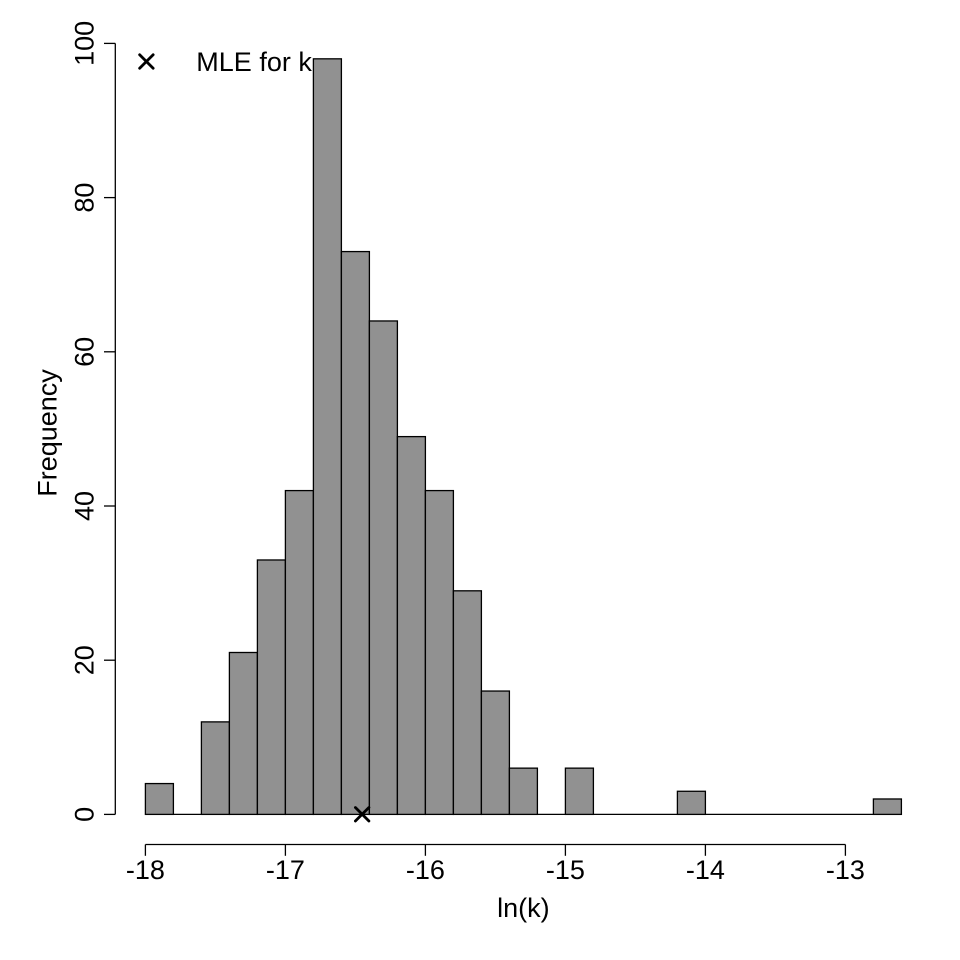  I want to click on svg-text: 0, so click(85, 814).